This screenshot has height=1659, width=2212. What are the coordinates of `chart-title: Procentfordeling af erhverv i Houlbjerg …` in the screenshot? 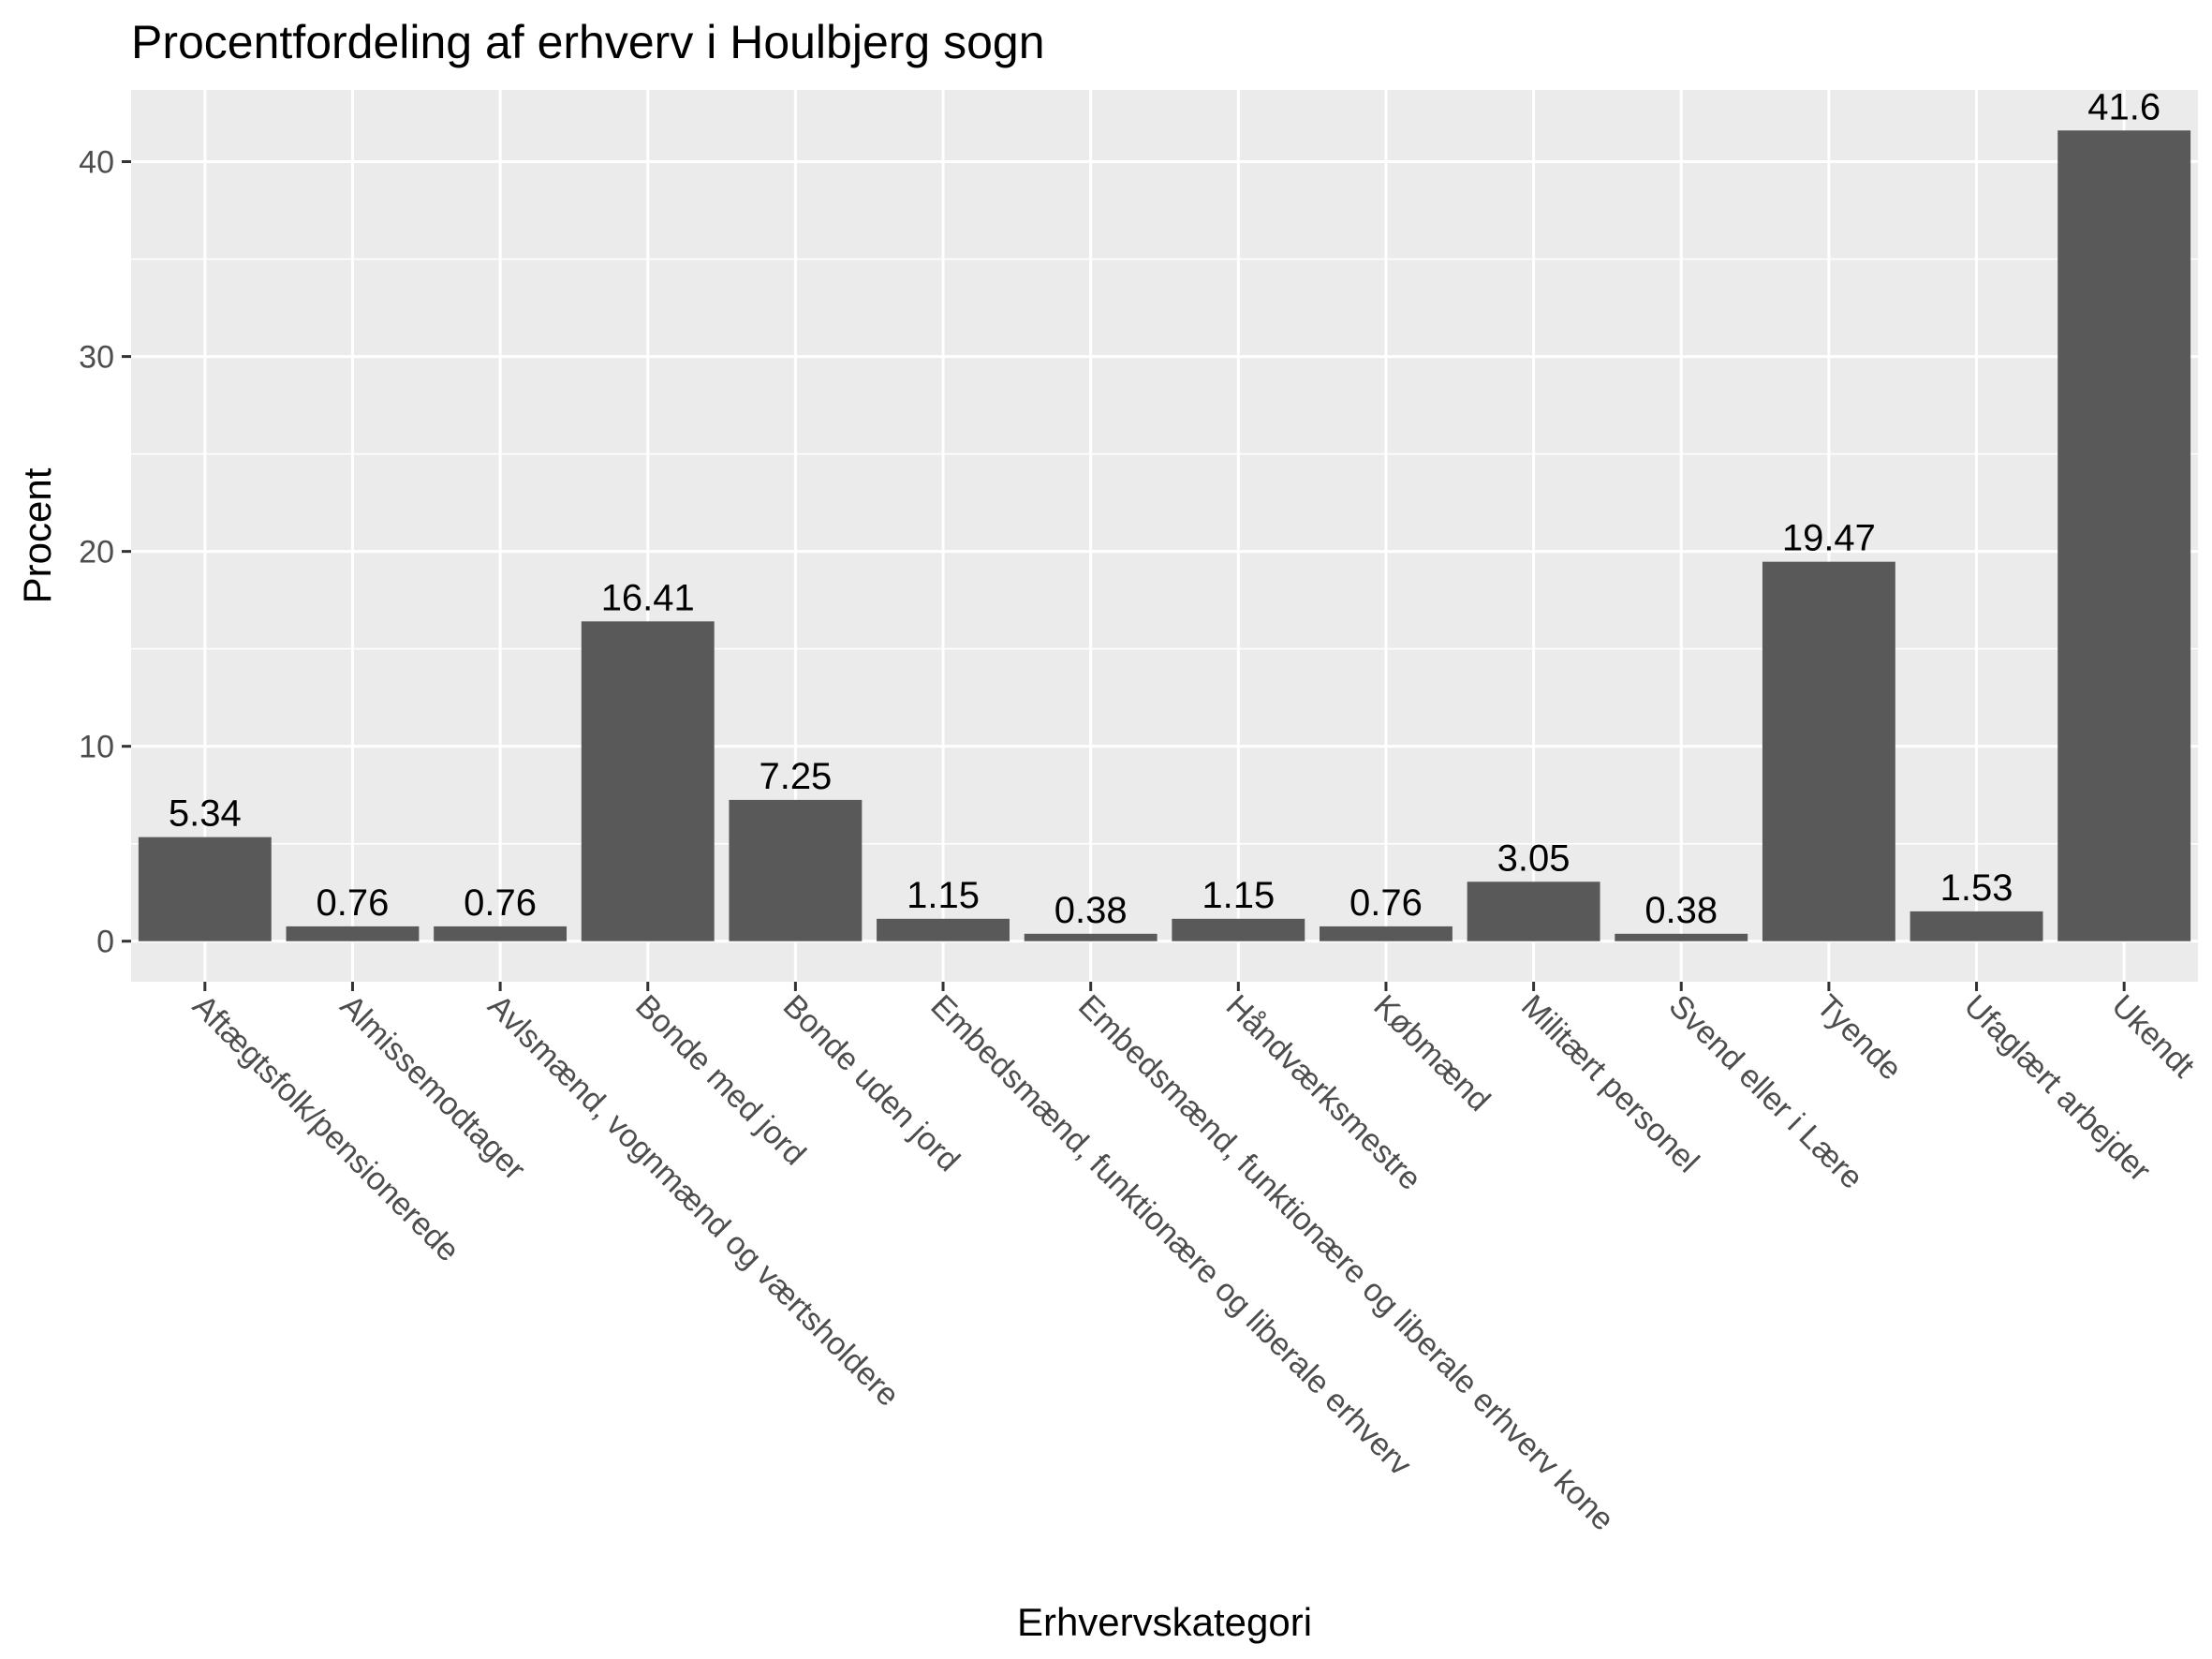 It's located at (588, 42).